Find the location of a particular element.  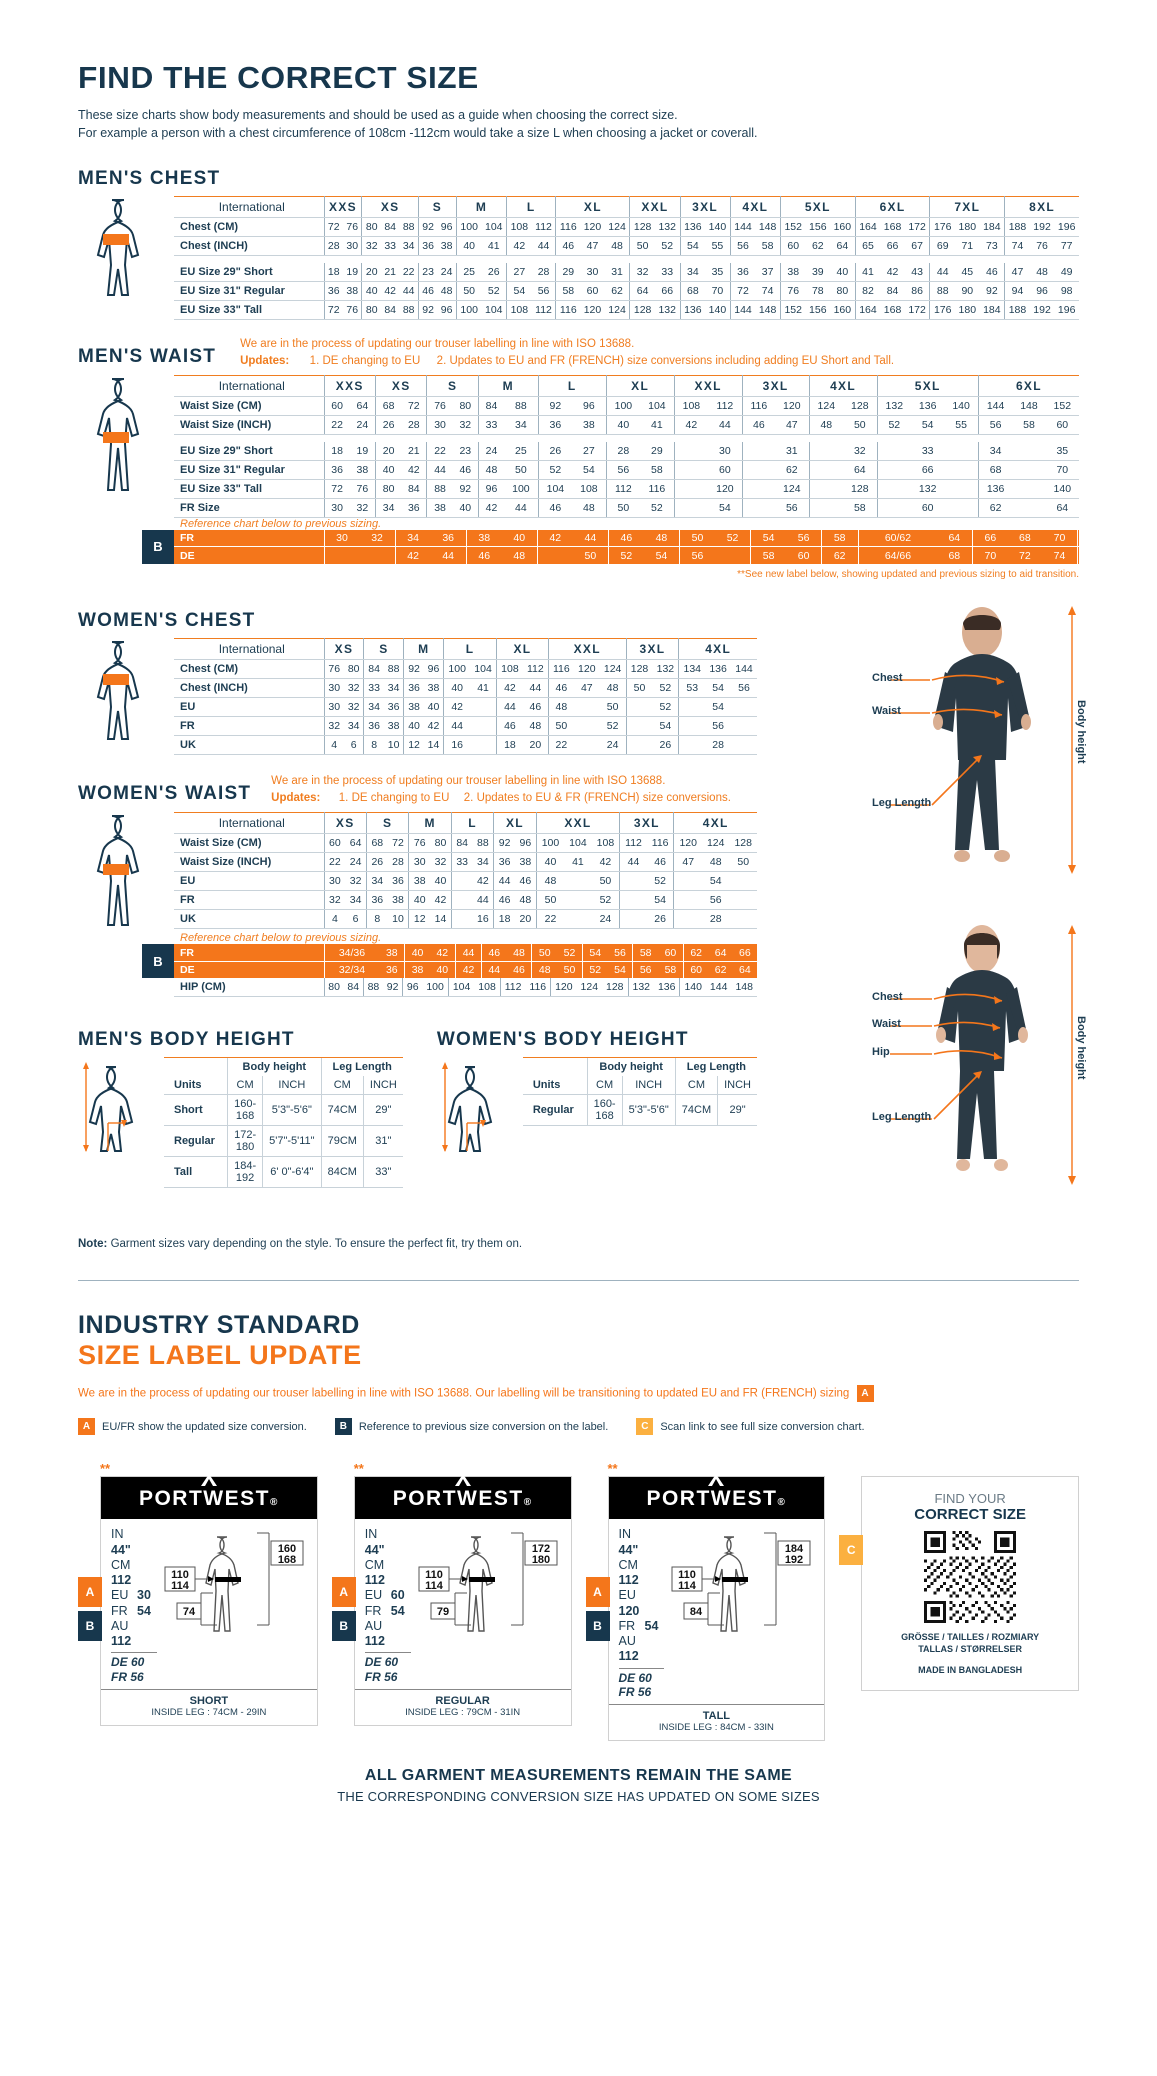

cell: 48 is located at coordinates (560, 707).